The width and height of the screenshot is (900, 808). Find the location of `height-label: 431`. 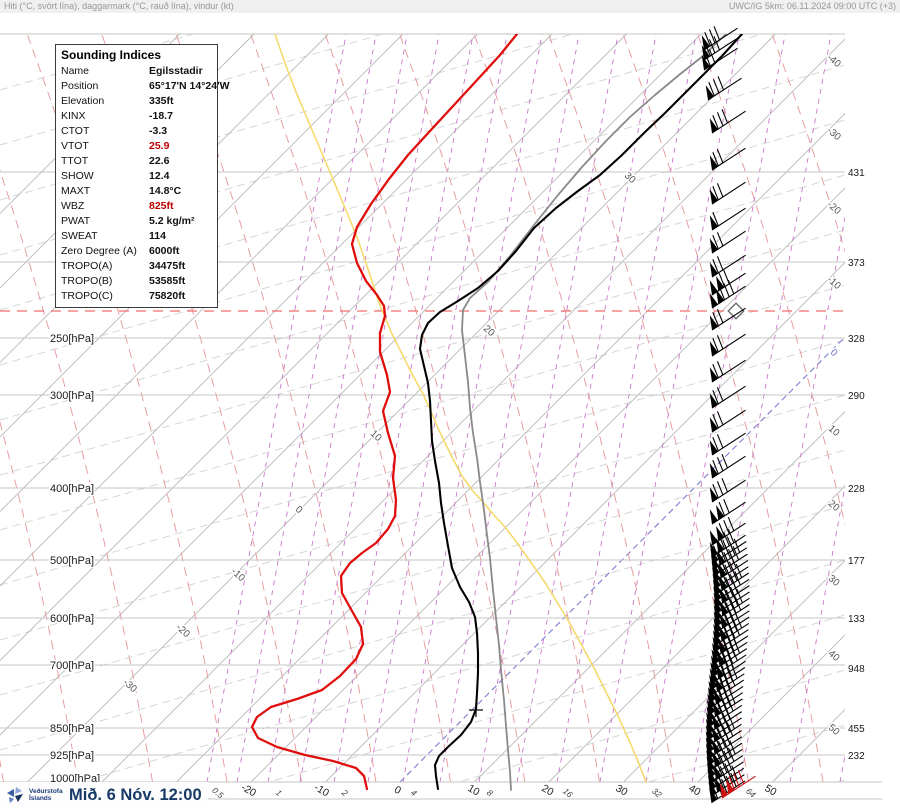

height-label: 431 is located at coordinates (856, 173).